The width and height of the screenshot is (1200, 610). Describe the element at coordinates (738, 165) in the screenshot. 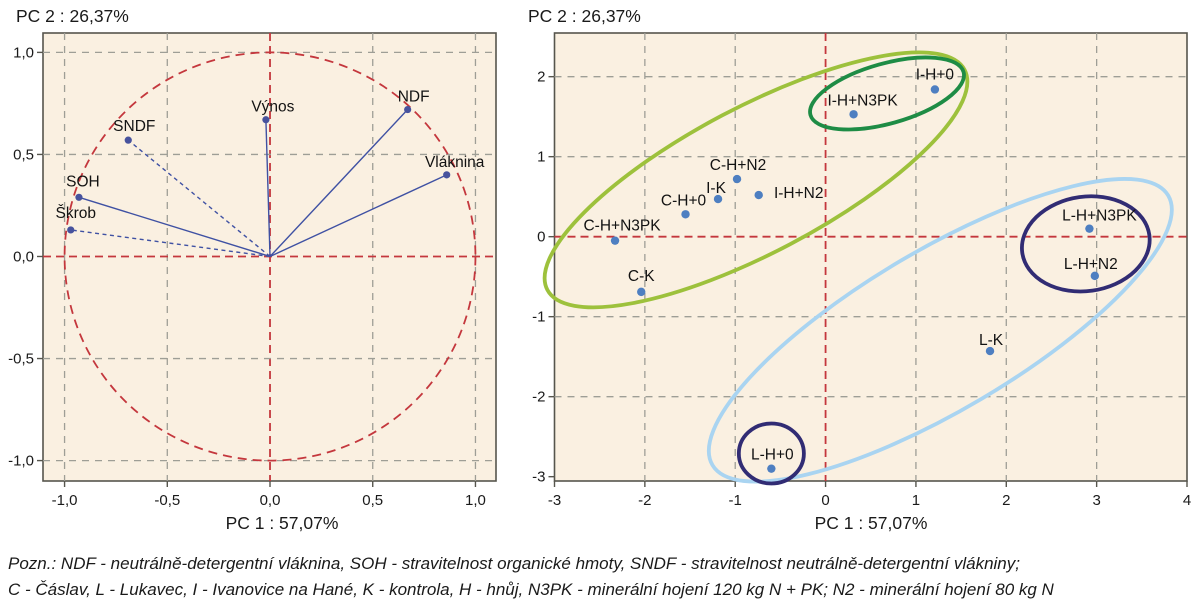

I see `sample-label-C-H+N2: C-H+N2` at that location.